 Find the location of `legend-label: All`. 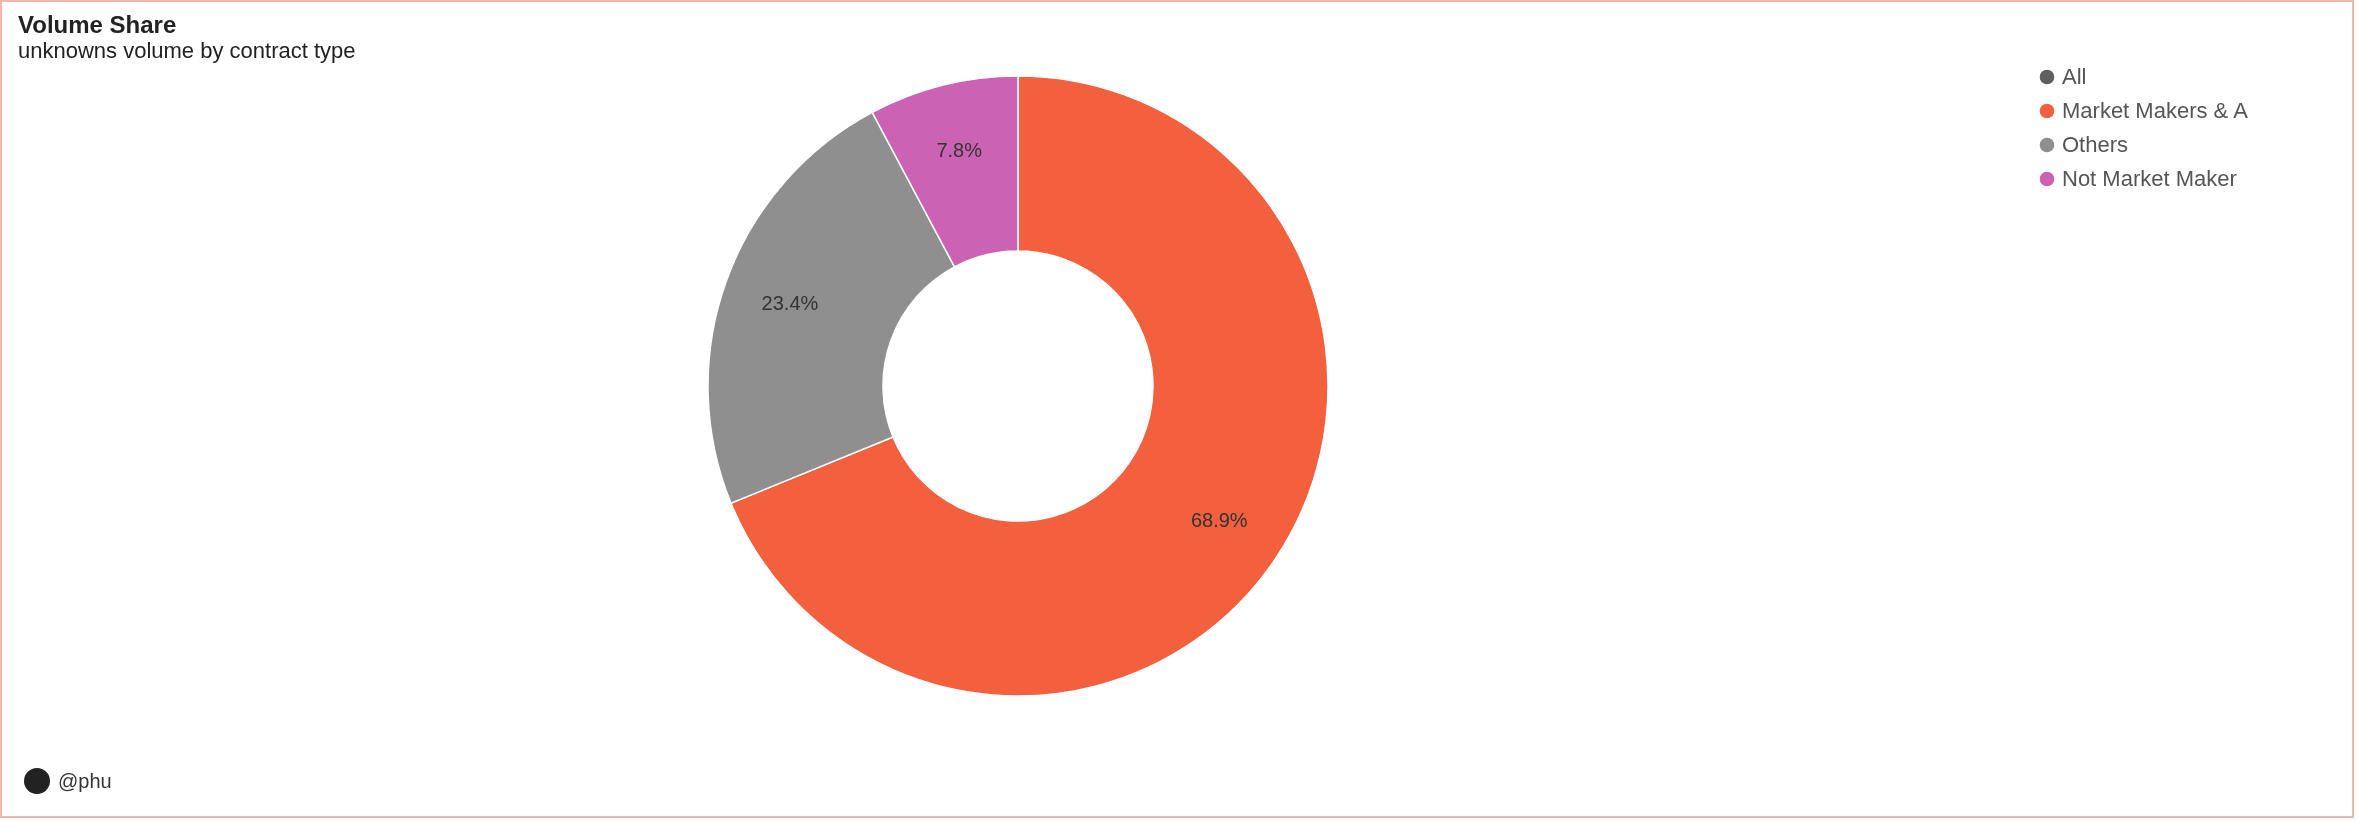

legend-label: All is located at coordinates (2074, 76).